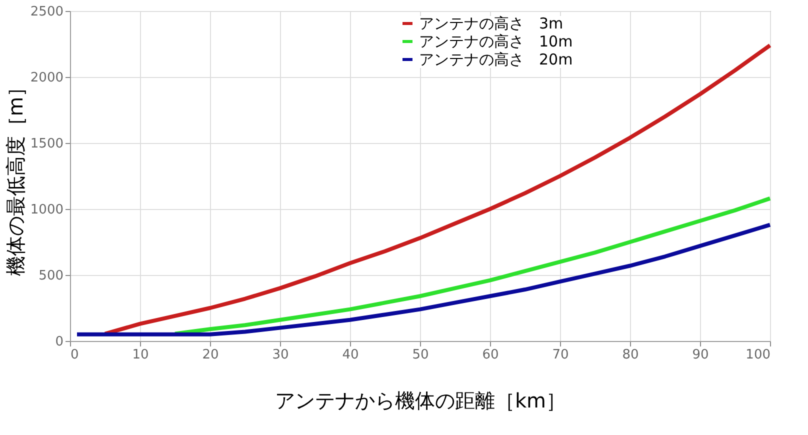 The image size is (808, 435). What do you see at coordinates (47, 12) in the screenshot?
I see `y-tick-label: 2500` at bounding box center [47, 12].